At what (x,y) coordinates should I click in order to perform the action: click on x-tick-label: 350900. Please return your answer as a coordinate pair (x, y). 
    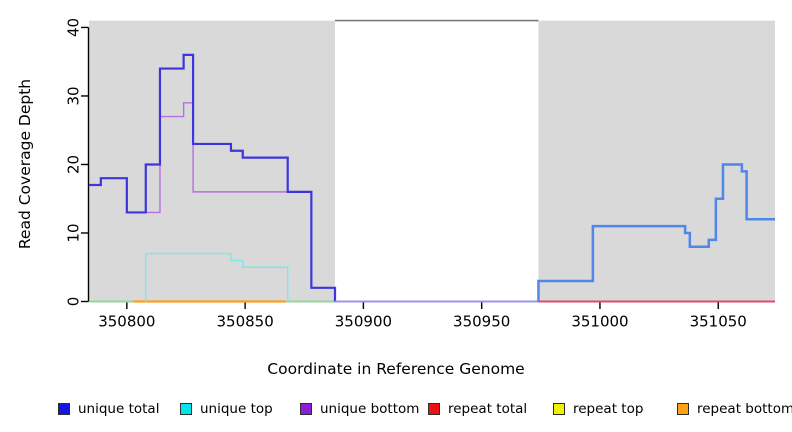
    Looking at the image, I should click on (363, 322).